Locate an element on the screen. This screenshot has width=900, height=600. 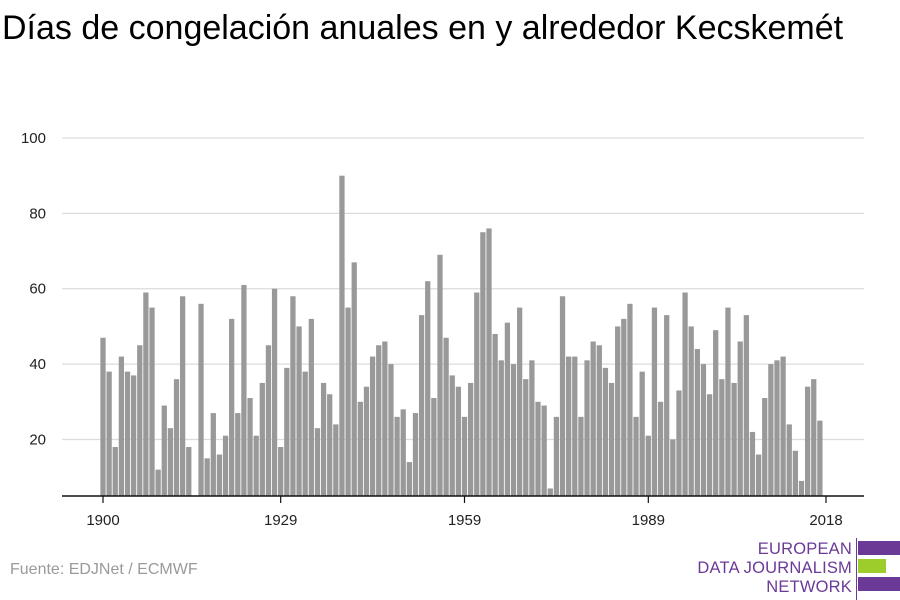
logo-bar-bottom is located at coordinates (879, 584).